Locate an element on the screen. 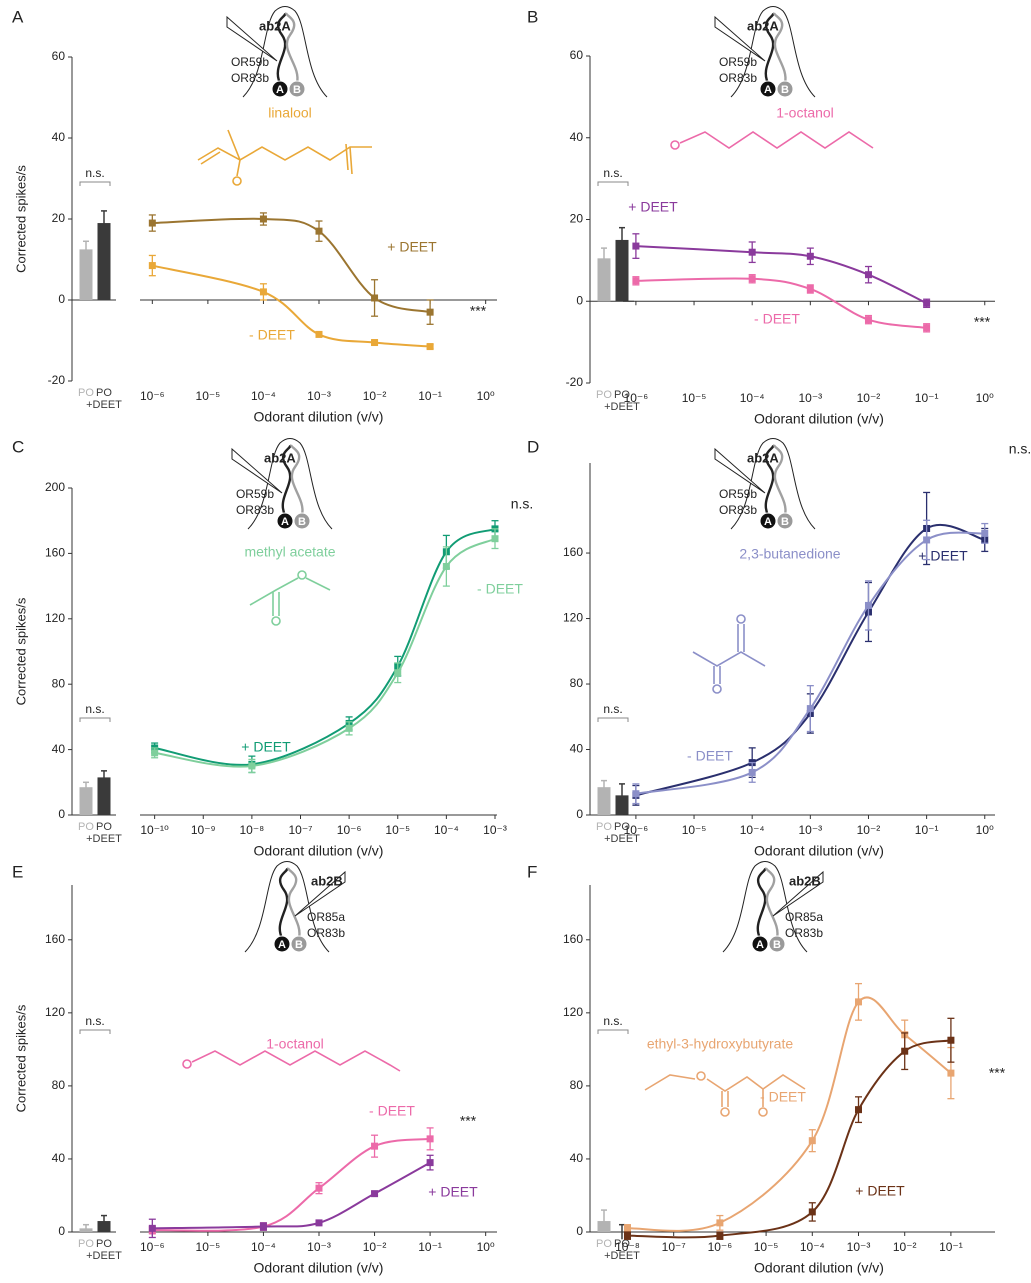 The height and width of the screenshot is (1283, 1031). y-tick-label: -20 is located at coordinates (575, 382).